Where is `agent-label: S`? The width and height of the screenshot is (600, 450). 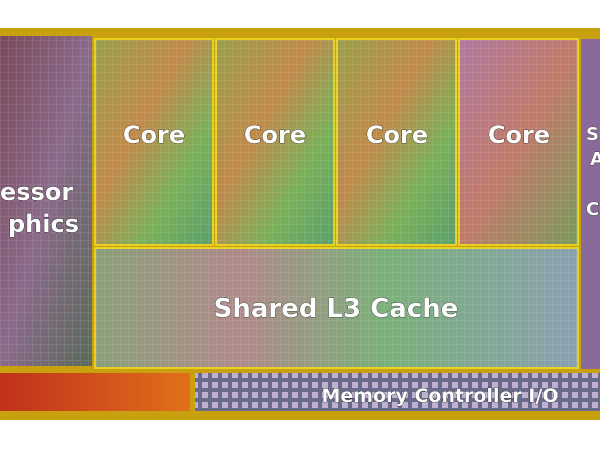
agent-label: S is located at coordinates (592, 134).